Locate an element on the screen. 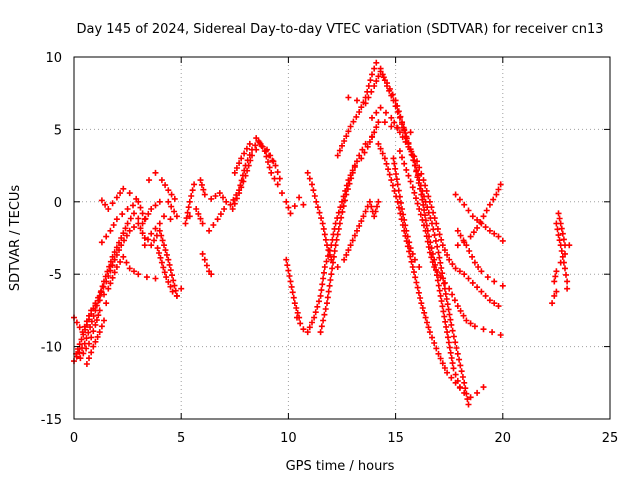 The image size is (640, 480). x-tick-label: 25 is located at coordinates (610, 438).